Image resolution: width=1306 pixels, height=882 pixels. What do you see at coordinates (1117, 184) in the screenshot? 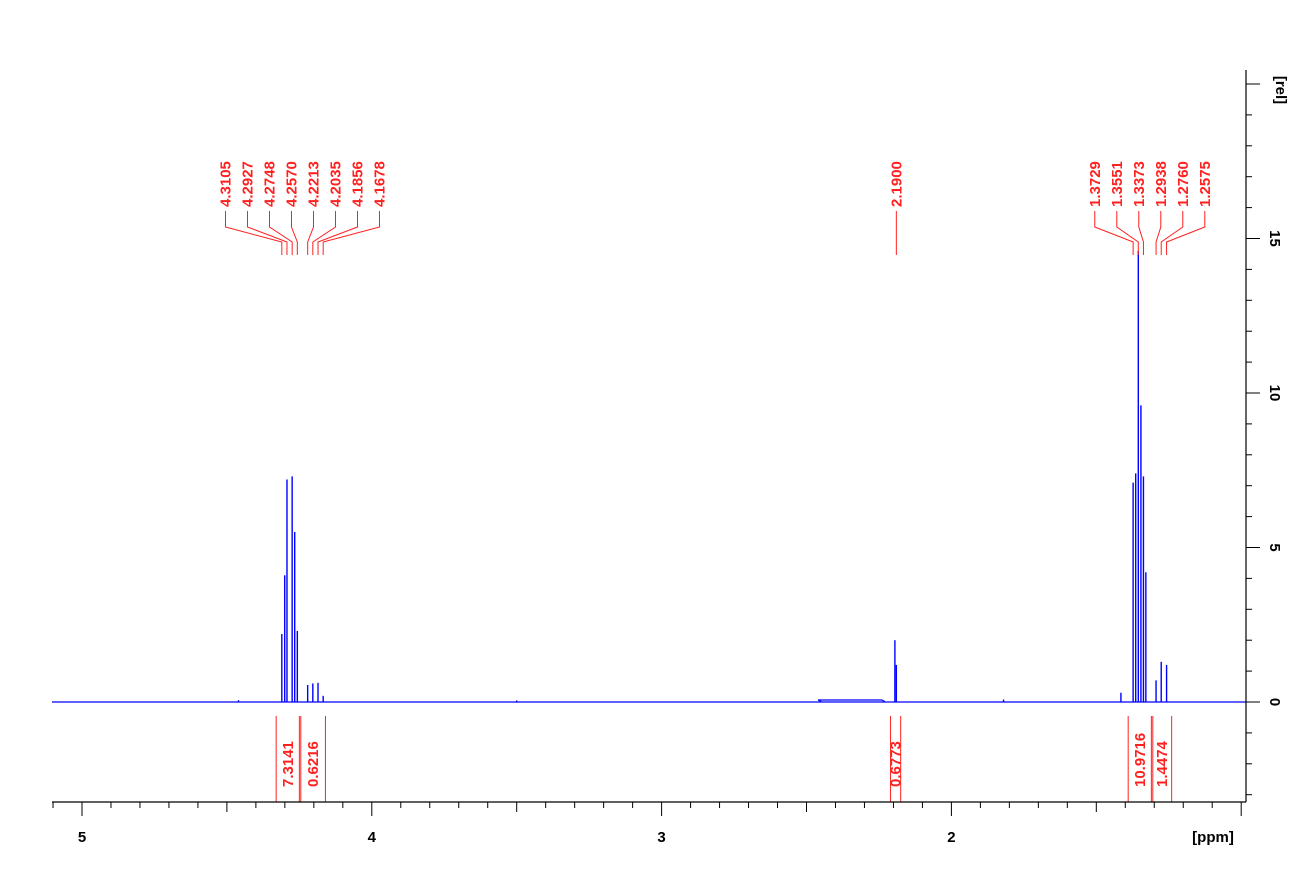
I see `peak-label: 1.3551` at bounding box center [1117, 184].